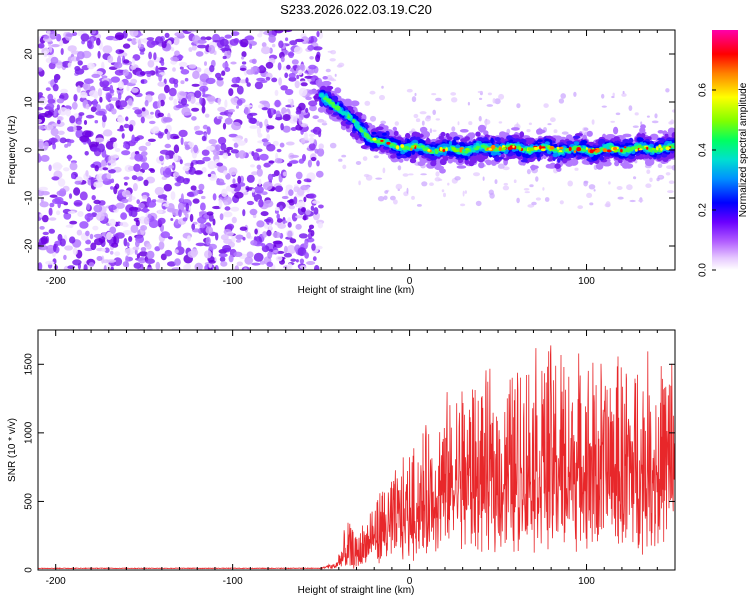 This screenshot has height=600, width=750. What do you see at coordinates (29, 432) in the screenshot?
I see `y-tick-label: 1000` at bounding box center [29, 432].